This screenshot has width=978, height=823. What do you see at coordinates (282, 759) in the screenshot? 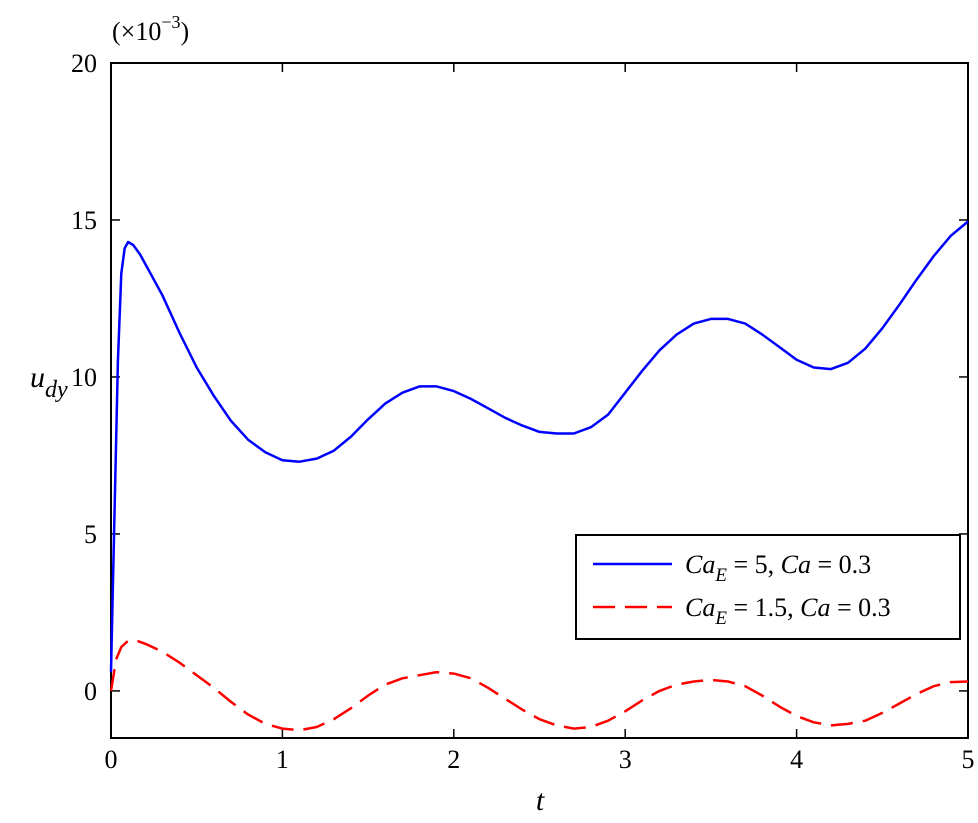
I see `x-tick-label: 1` at bounding box center [282, 759].